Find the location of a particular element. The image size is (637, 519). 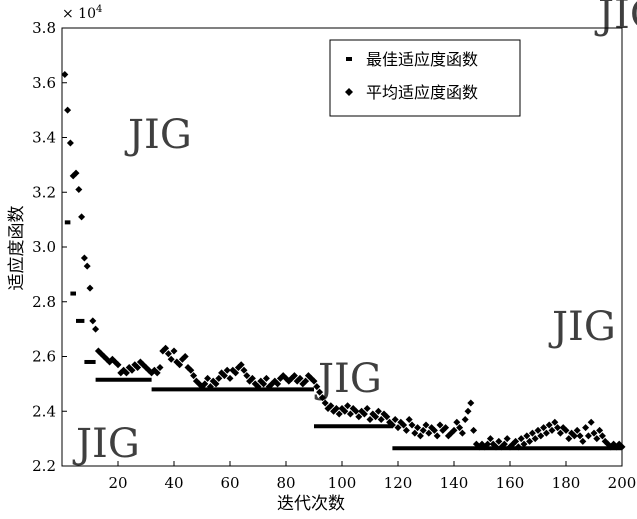

legend-box is located at coordinates (425, 78).